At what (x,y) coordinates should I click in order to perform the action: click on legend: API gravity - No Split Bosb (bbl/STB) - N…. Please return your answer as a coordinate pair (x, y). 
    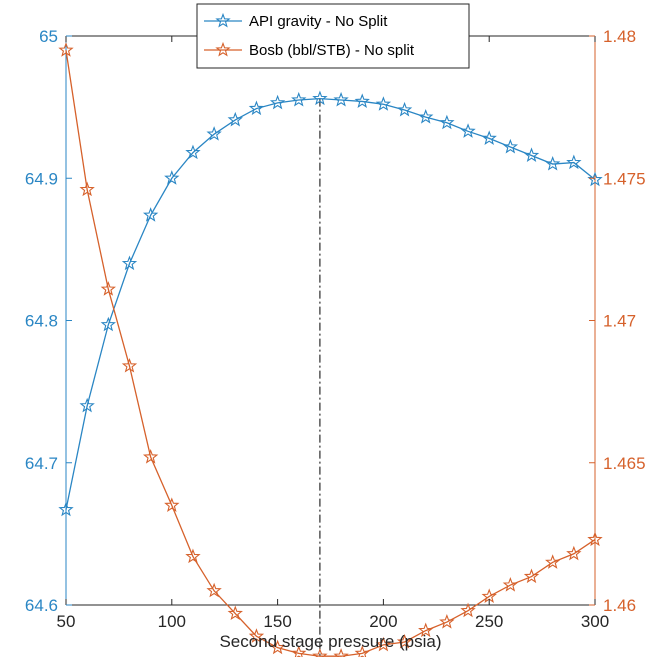
    Looking at the image, I should click on (333, 36).